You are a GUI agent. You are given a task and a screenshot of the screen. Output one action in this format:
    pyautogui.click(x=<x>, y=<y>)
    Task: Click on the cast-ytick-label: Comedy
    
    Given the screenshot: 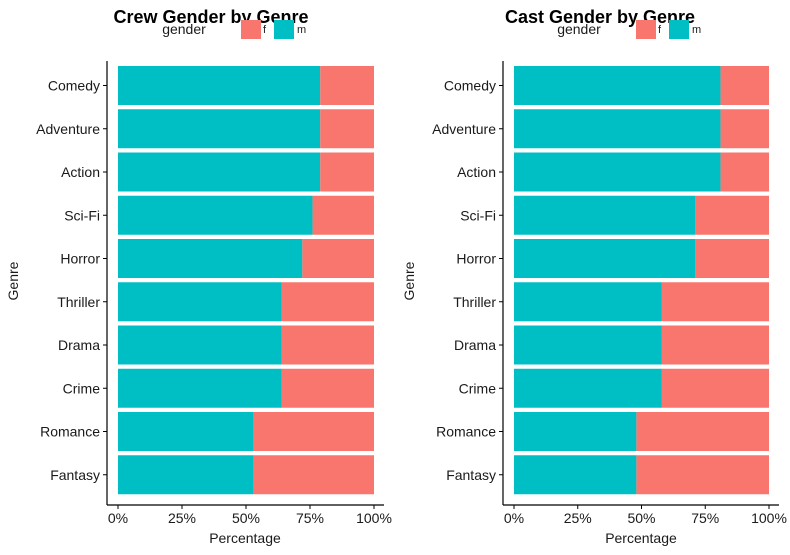 What is the action you would take?
    pyautogui.click(x=470, y=86)
    